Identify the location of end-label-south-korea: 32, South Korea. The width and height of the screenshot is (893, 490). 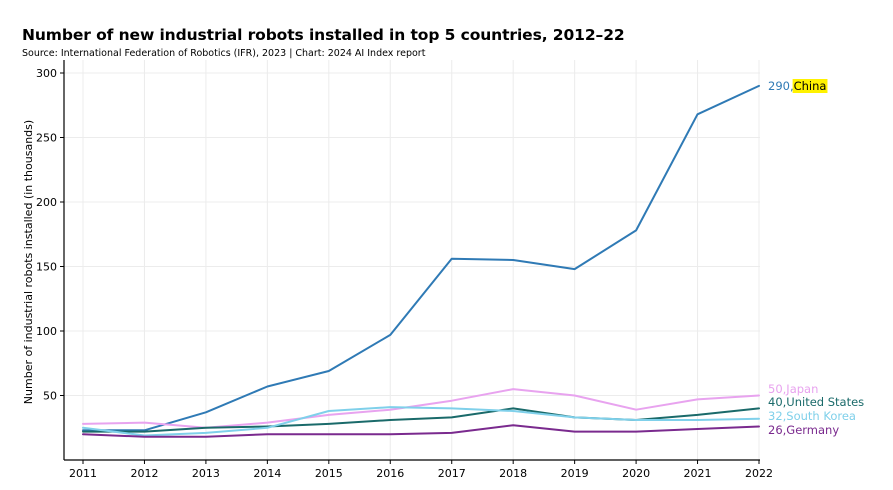
(812, 416).